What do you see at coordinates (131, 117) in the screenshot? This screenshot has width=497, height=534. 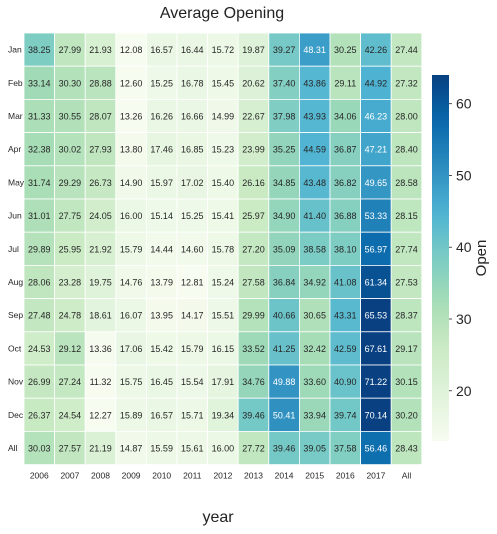 I see `cell-value-label: 13.26` at bounding box center [131, 117].